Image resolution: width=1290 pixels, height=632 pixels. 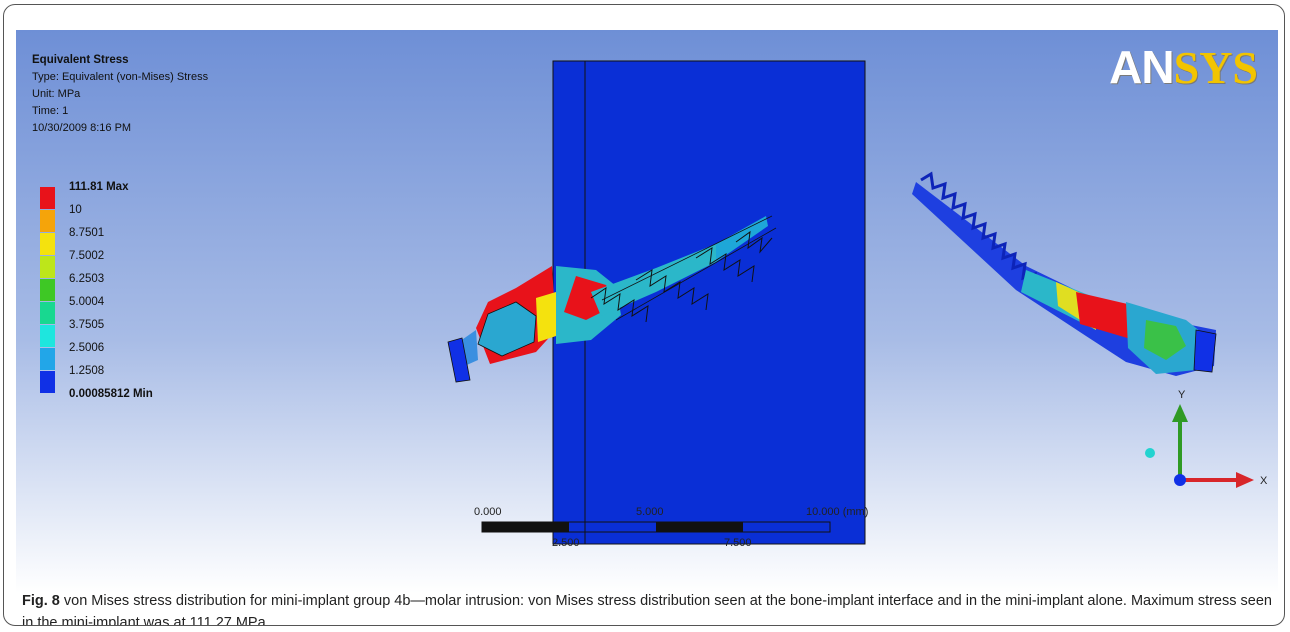 What do you see at coordinates (140, 402) in the screenshot?
I see `legend-row: 0.00085812 Min` at bounding box center [140, 402].